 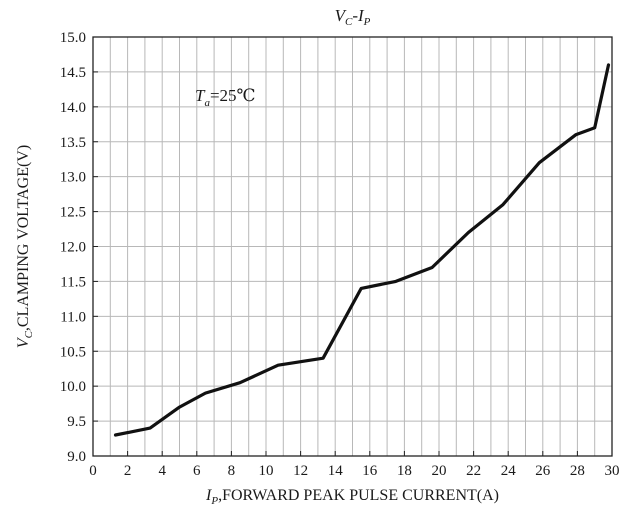 What do you see at coordinates (225, 97) in the screenshot?
I see `temperature-annotation: Ta=25℃` at bounding box center [225, 97].